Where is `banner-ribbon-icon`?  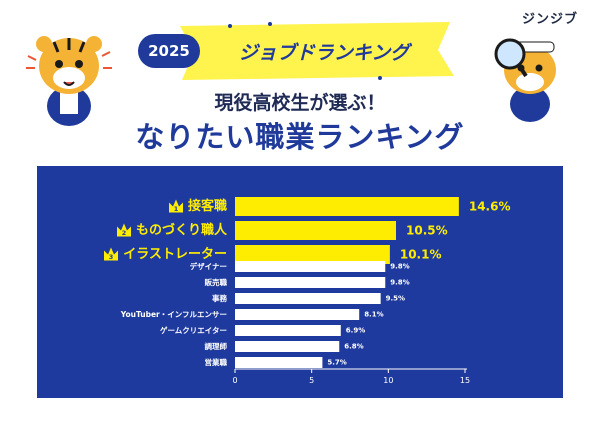 banner-ribbon-icon is located at coordinates (317, 51).